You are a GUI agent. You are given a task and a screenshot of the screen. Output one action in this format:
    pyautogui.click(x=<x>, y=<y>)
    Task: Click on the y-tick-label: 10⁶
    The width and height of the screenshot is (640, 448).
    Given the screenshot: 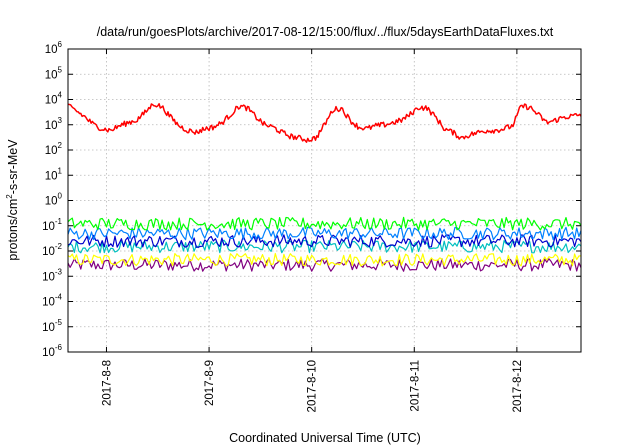 What is the action you would take?
    pyautogui.click(x=54, y=48)
    